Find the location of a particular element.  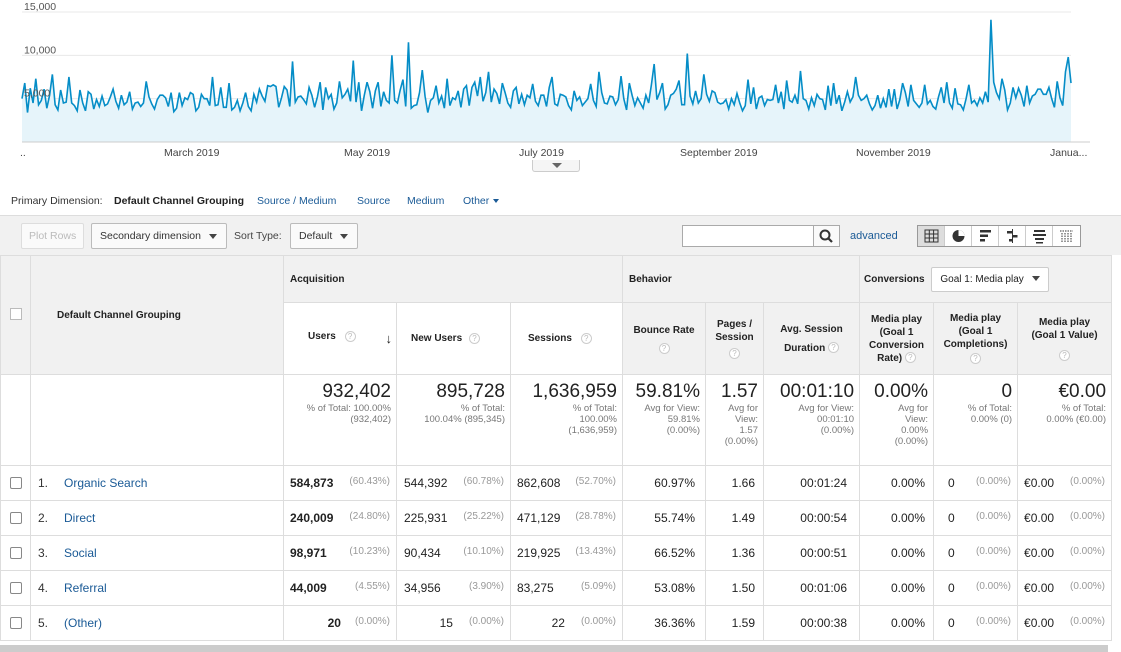

bounce-rate-column-header: Bounce Rate? is located at coordinates (664, 338).